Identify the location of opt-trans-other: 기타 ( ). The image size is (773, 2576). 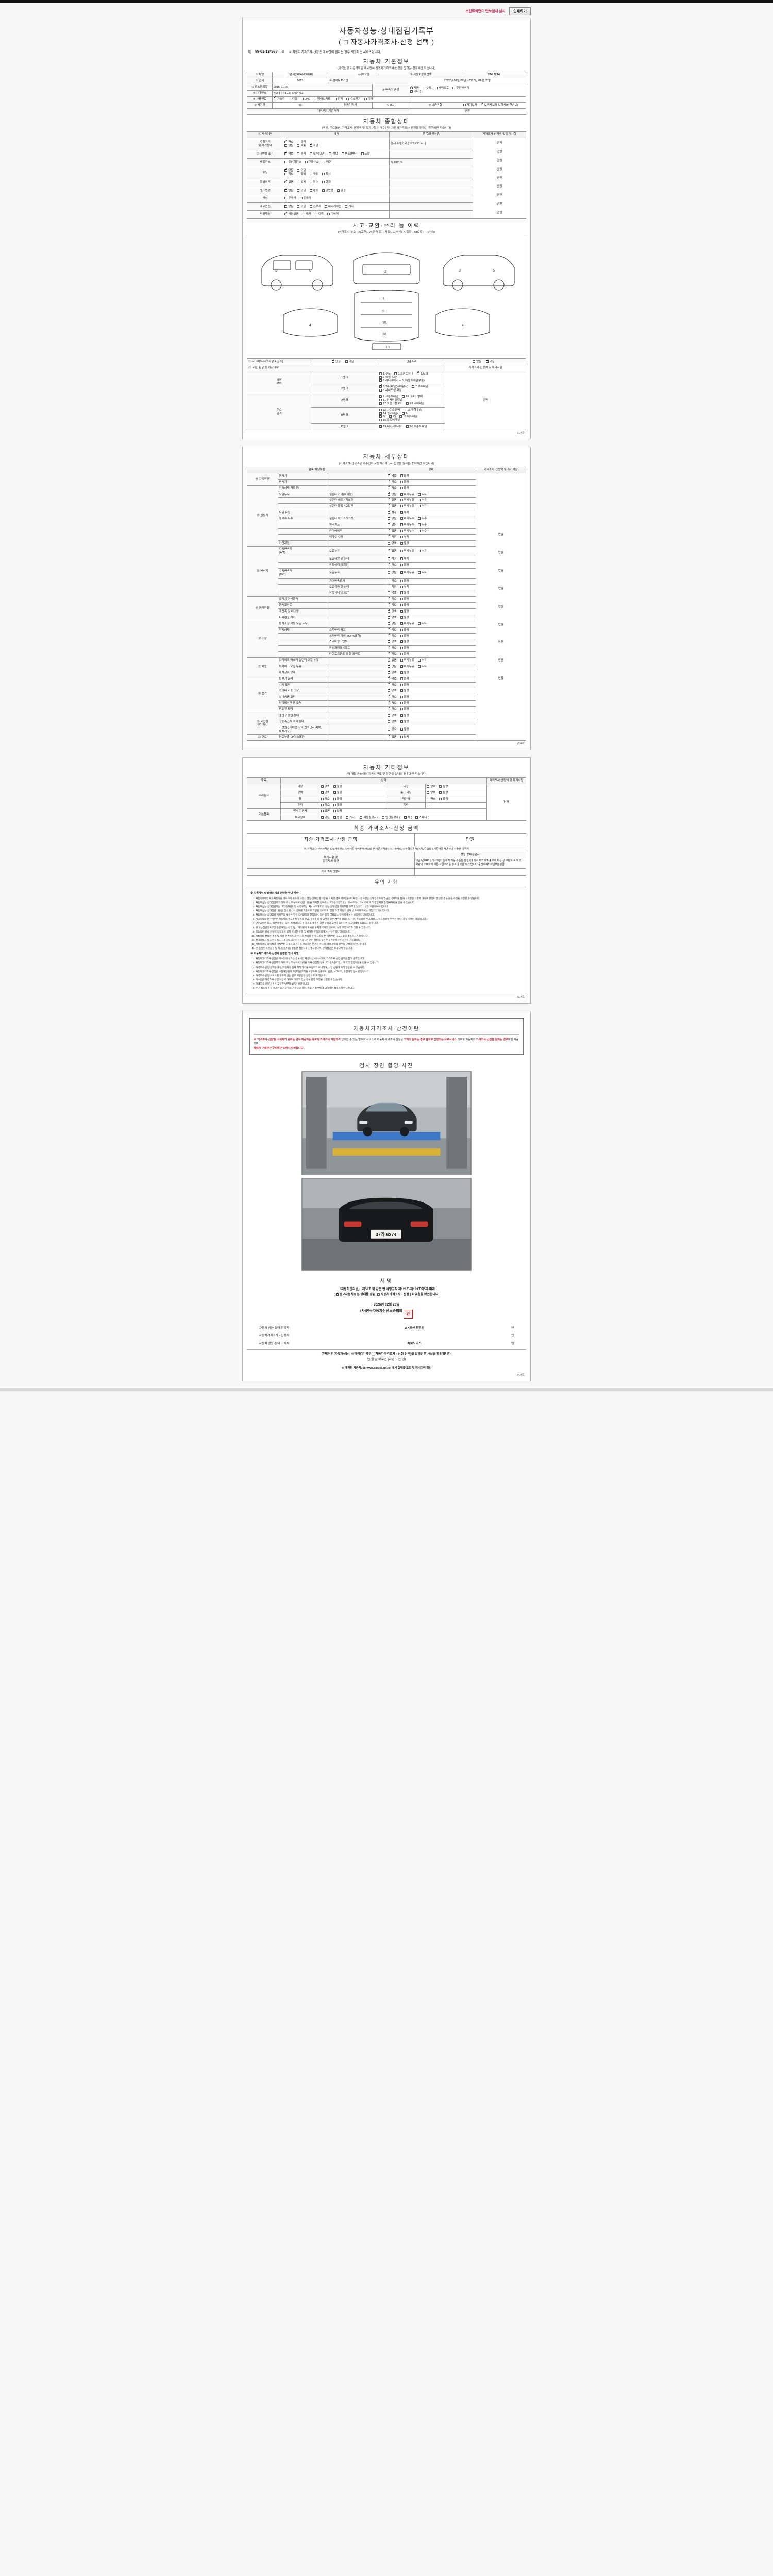
(416, 92).